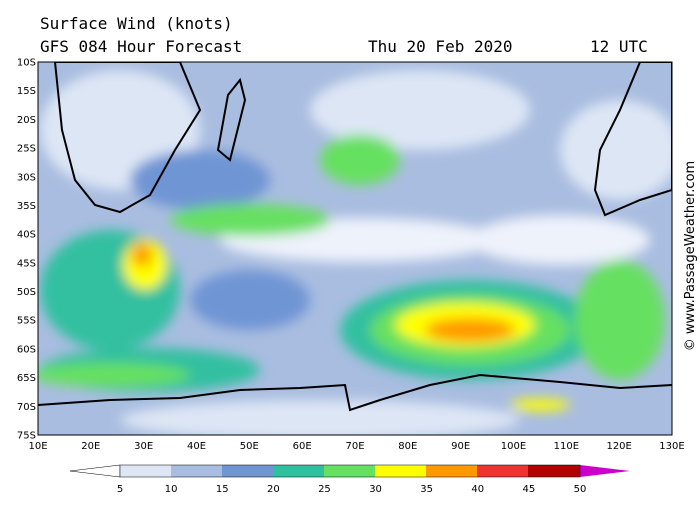 Image resolution: width=700 pixels, height=525 pixels. What do you see at coordinates (529, 489) in the screenshot?
I see `colorbar-label: 45` at bounding box center [529, 489].